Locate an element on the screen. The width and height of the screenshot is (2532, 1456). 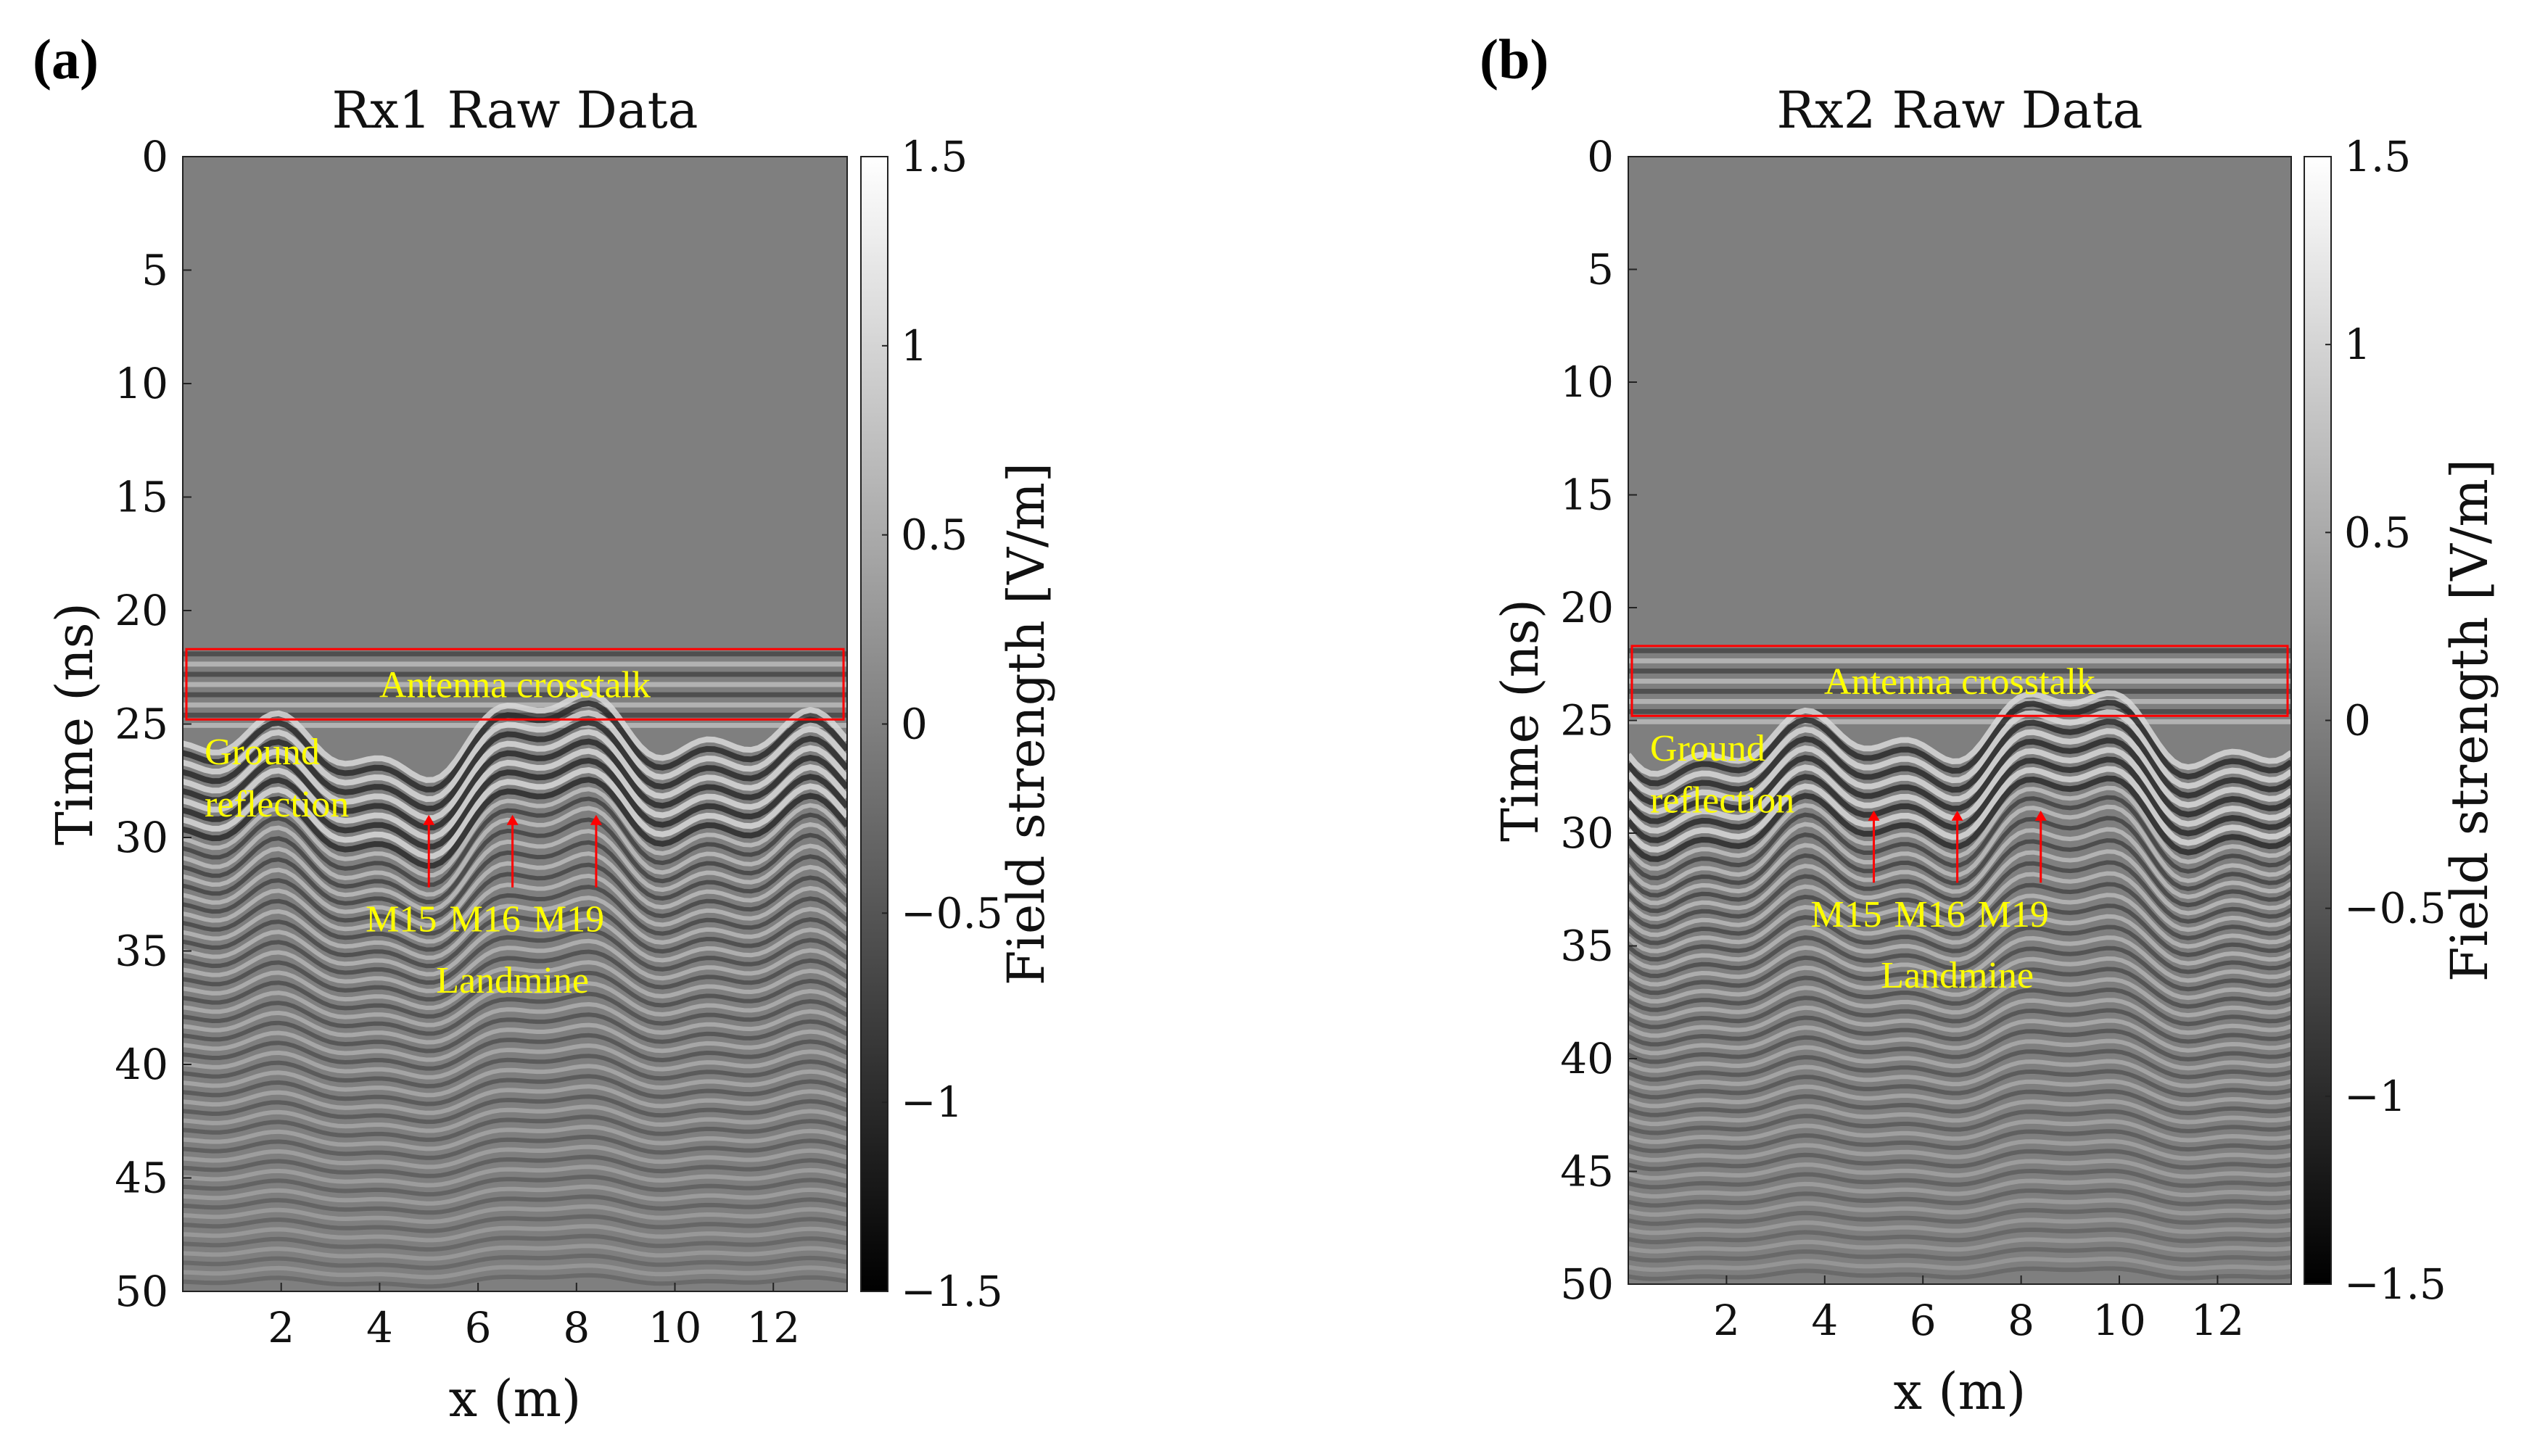
mine-label-m15: M15 is located at coordinates (1845, 914).